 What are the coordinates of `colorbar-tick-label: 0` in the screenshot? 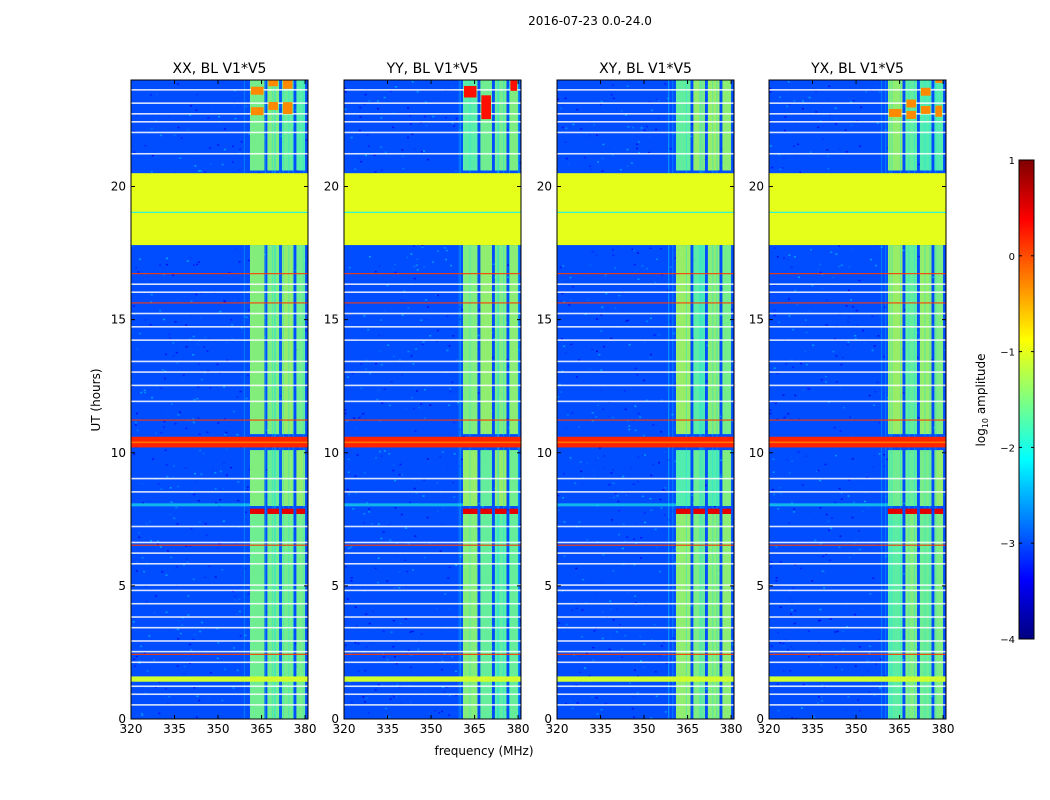 It's located at (1012, 257).